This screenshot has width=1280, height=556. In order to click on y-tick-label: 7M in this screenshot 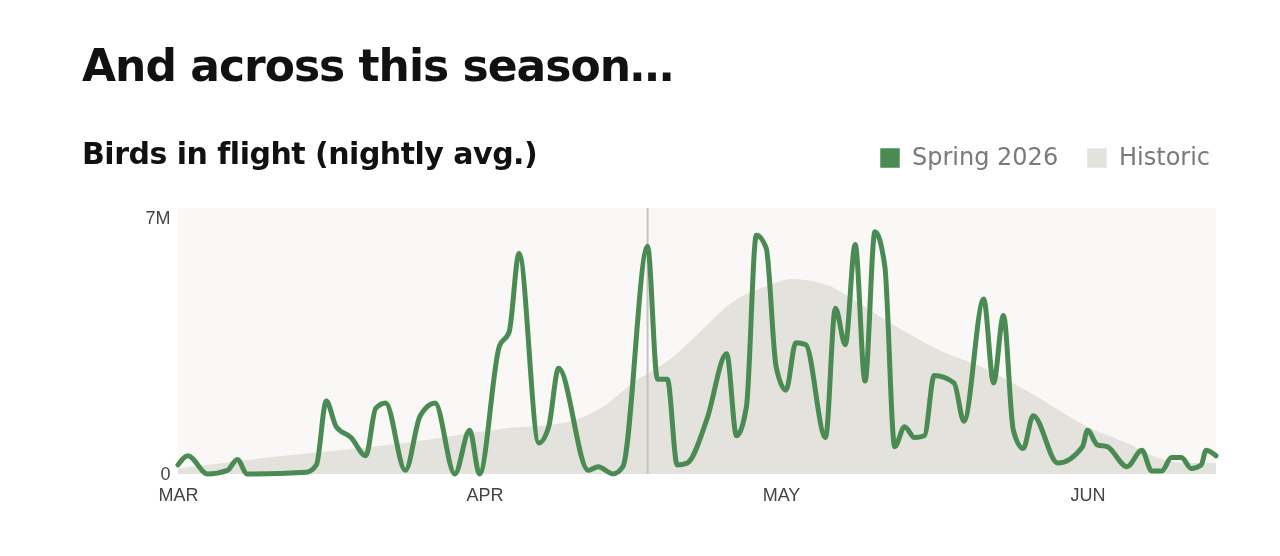, I will do `click(158, 218)`.